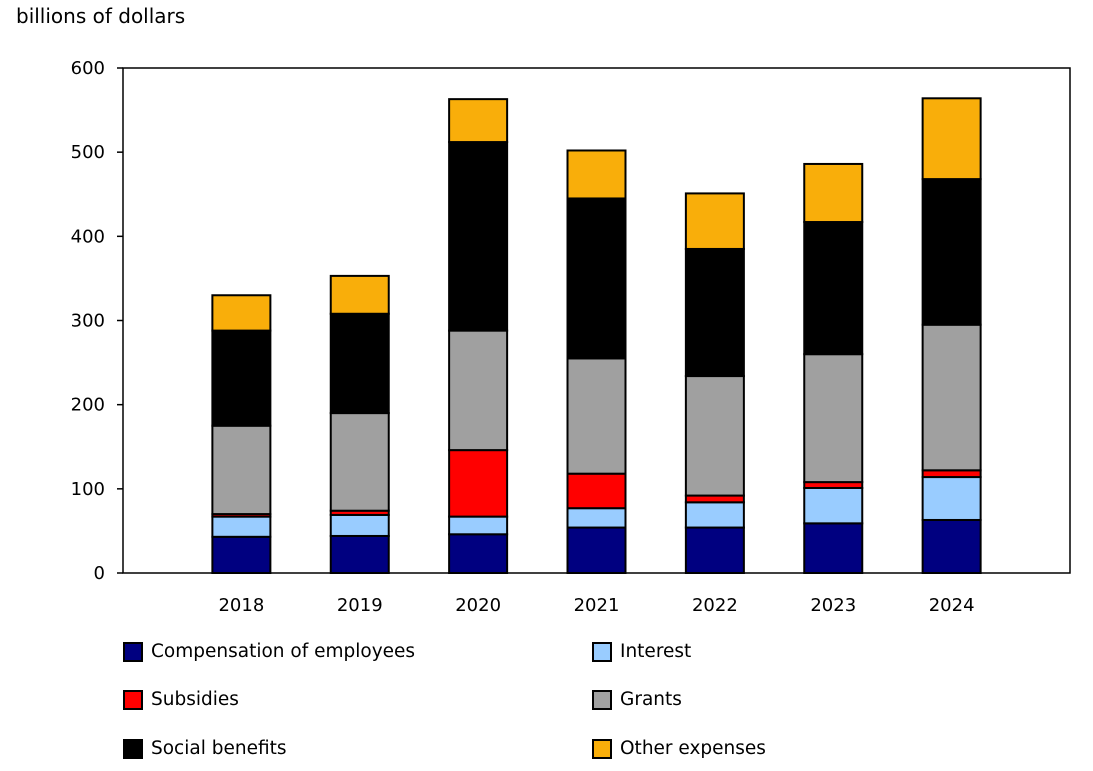 This screenshot has width=1093, height=771. What do you see at coordinates (101, 16) in the screenshot?
I see `y-axis-label: billions of dollars` at bounding box center [101, 16].